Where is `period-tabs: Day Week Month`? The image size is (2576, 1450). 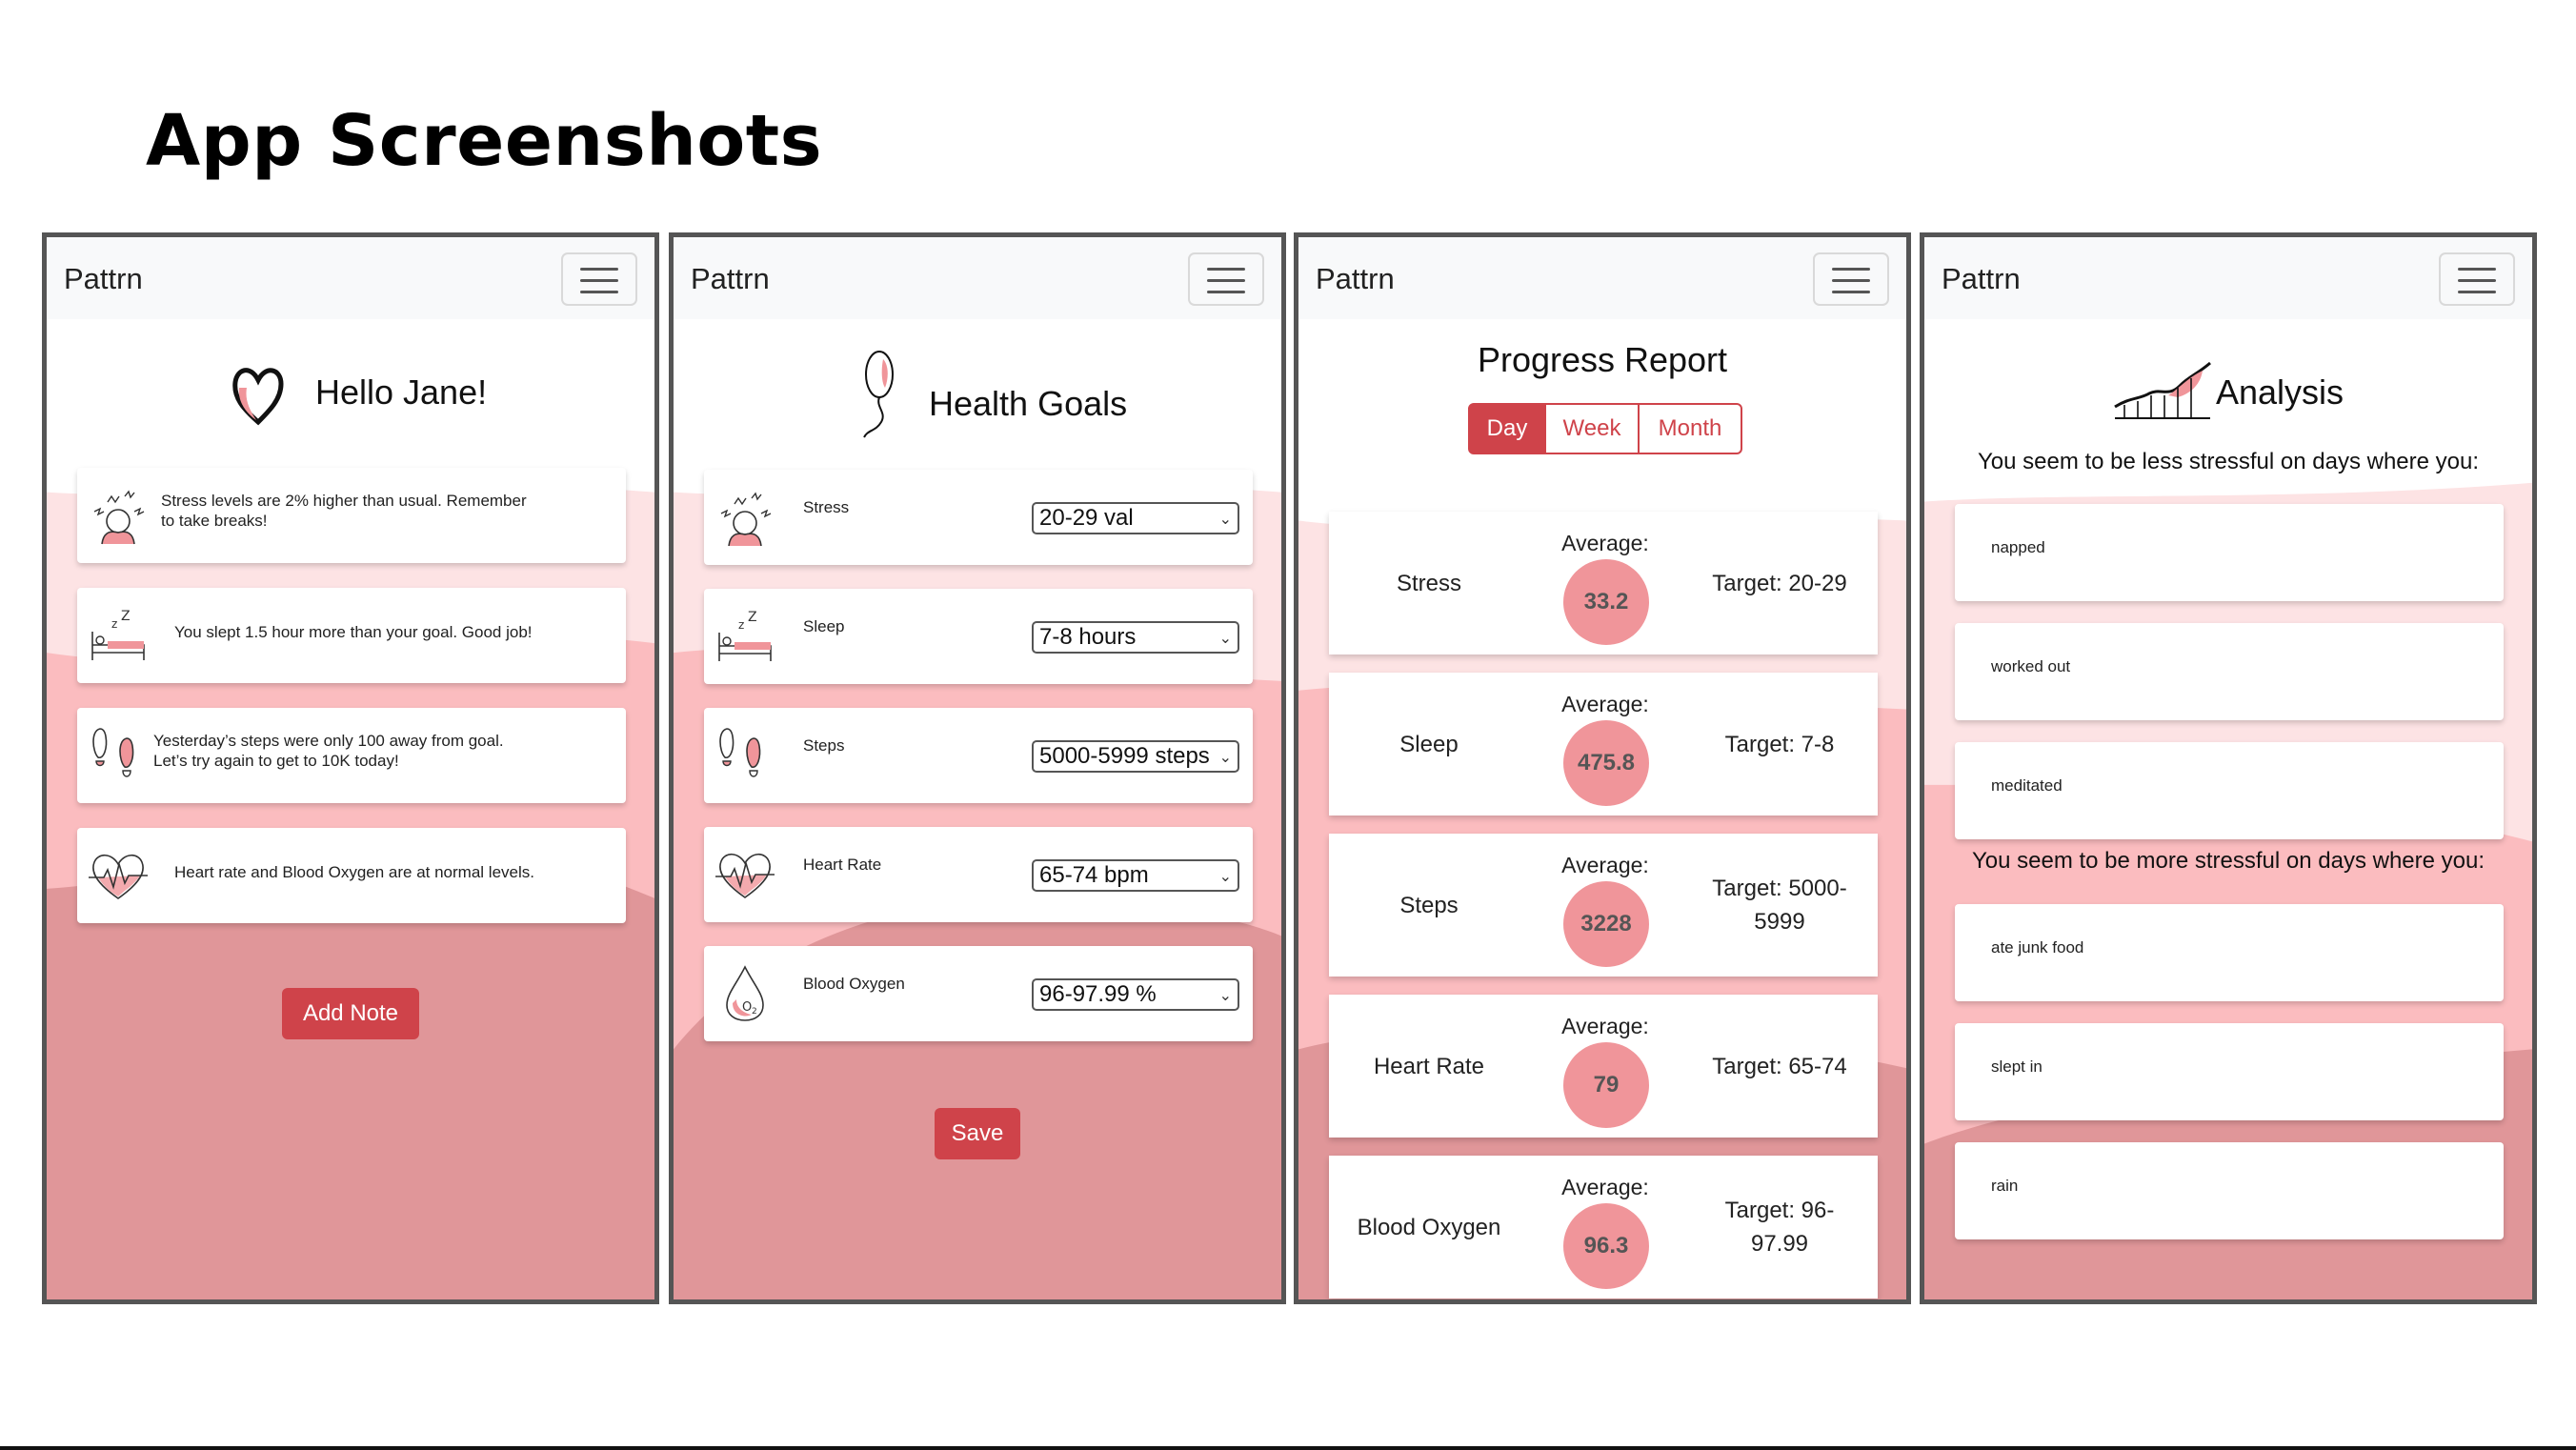
period-tabs: Day Week Month is located at coordinates (1605, 428).